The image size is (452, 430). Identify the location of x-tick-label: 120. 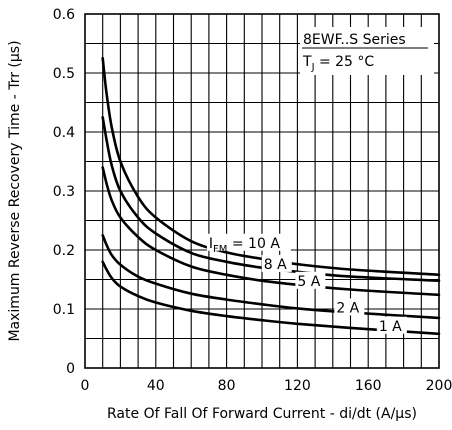
(297, 386).